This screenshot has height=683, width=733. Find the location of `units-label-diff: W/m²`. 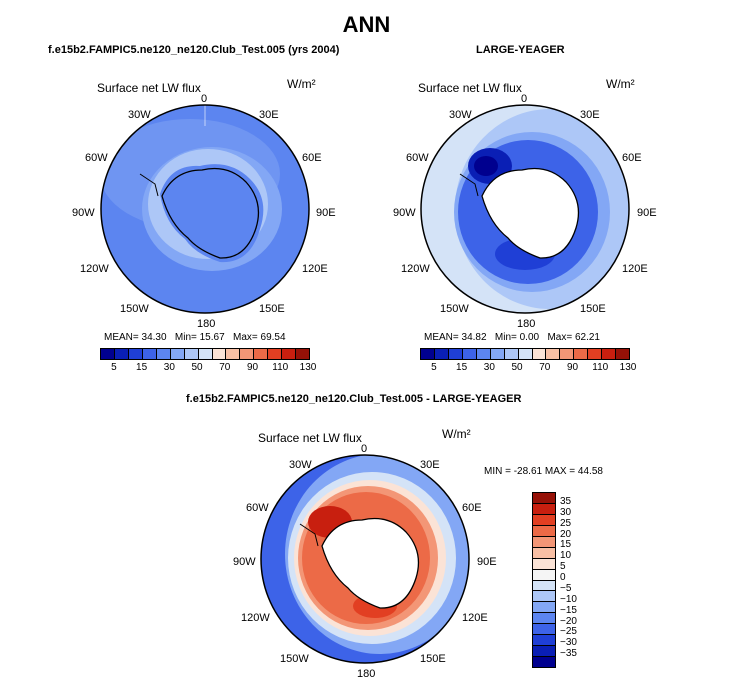

units-label-diff: W/m² is located at coordinates (456, 434).